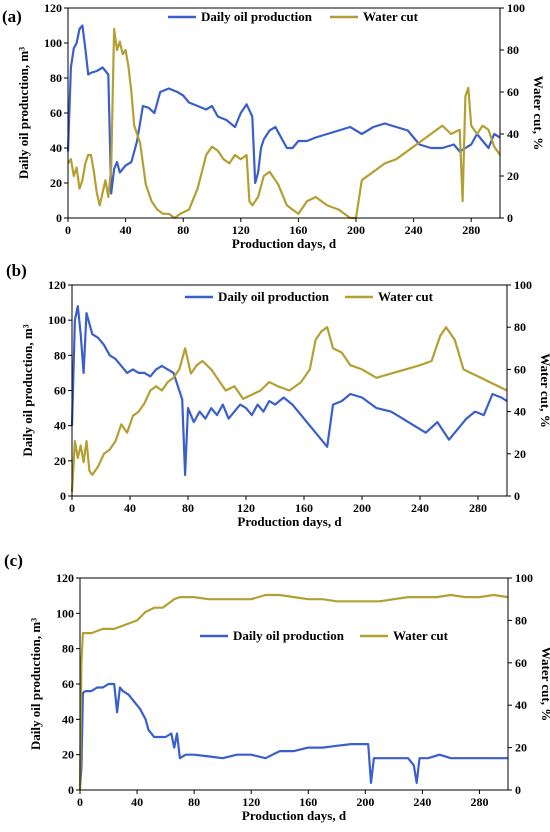  What do you see at coordinates (293, 734) in the screenshot?
I see `series-line-oil-production` at bounding box center [293, 734].